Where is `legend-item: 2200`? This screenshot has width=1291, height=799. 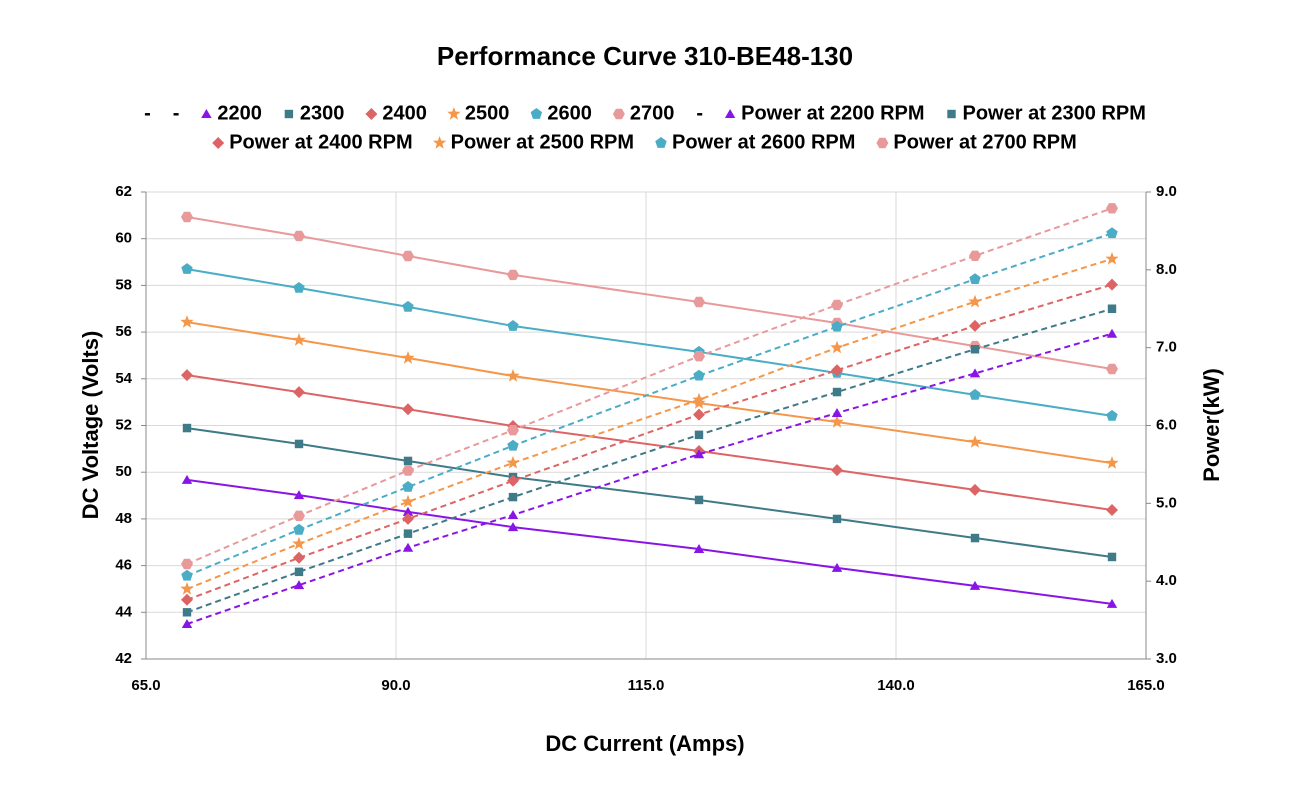 legend-item: 2200 is located at coordinates (231, 113).